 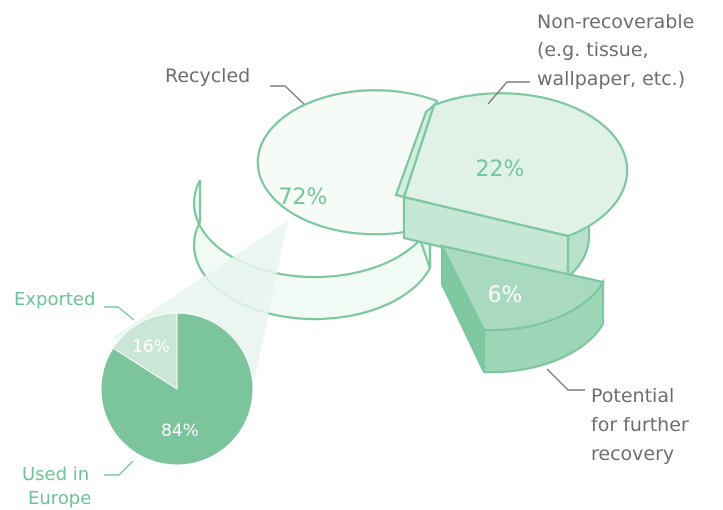 What do you see at coordinates (119, 468) in the screenshot?
I see `leader-used-in-europe` at bounding box center [119, 468].